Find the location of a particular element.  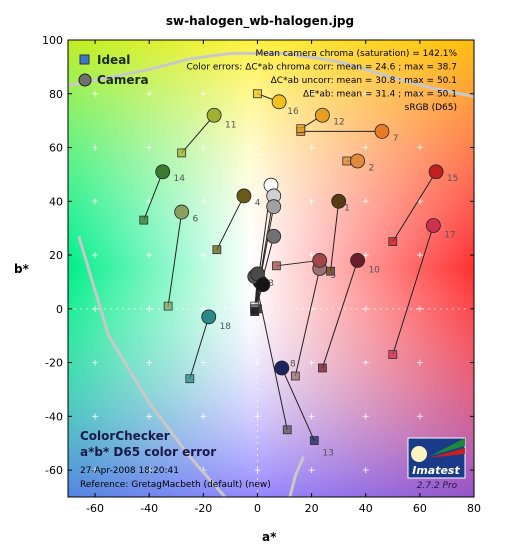

y-tick-label: -20 is located at coordinates (54, 363).